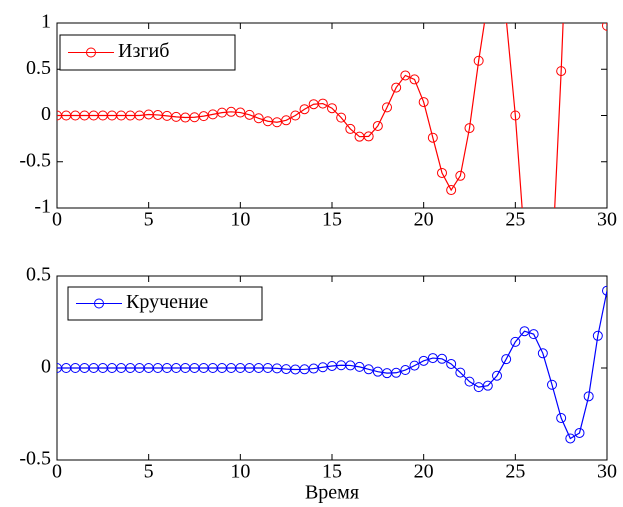 The width and height of the screenshot is (623, 507). I want to click on legend-label: Изгиб, so click(143, 51).